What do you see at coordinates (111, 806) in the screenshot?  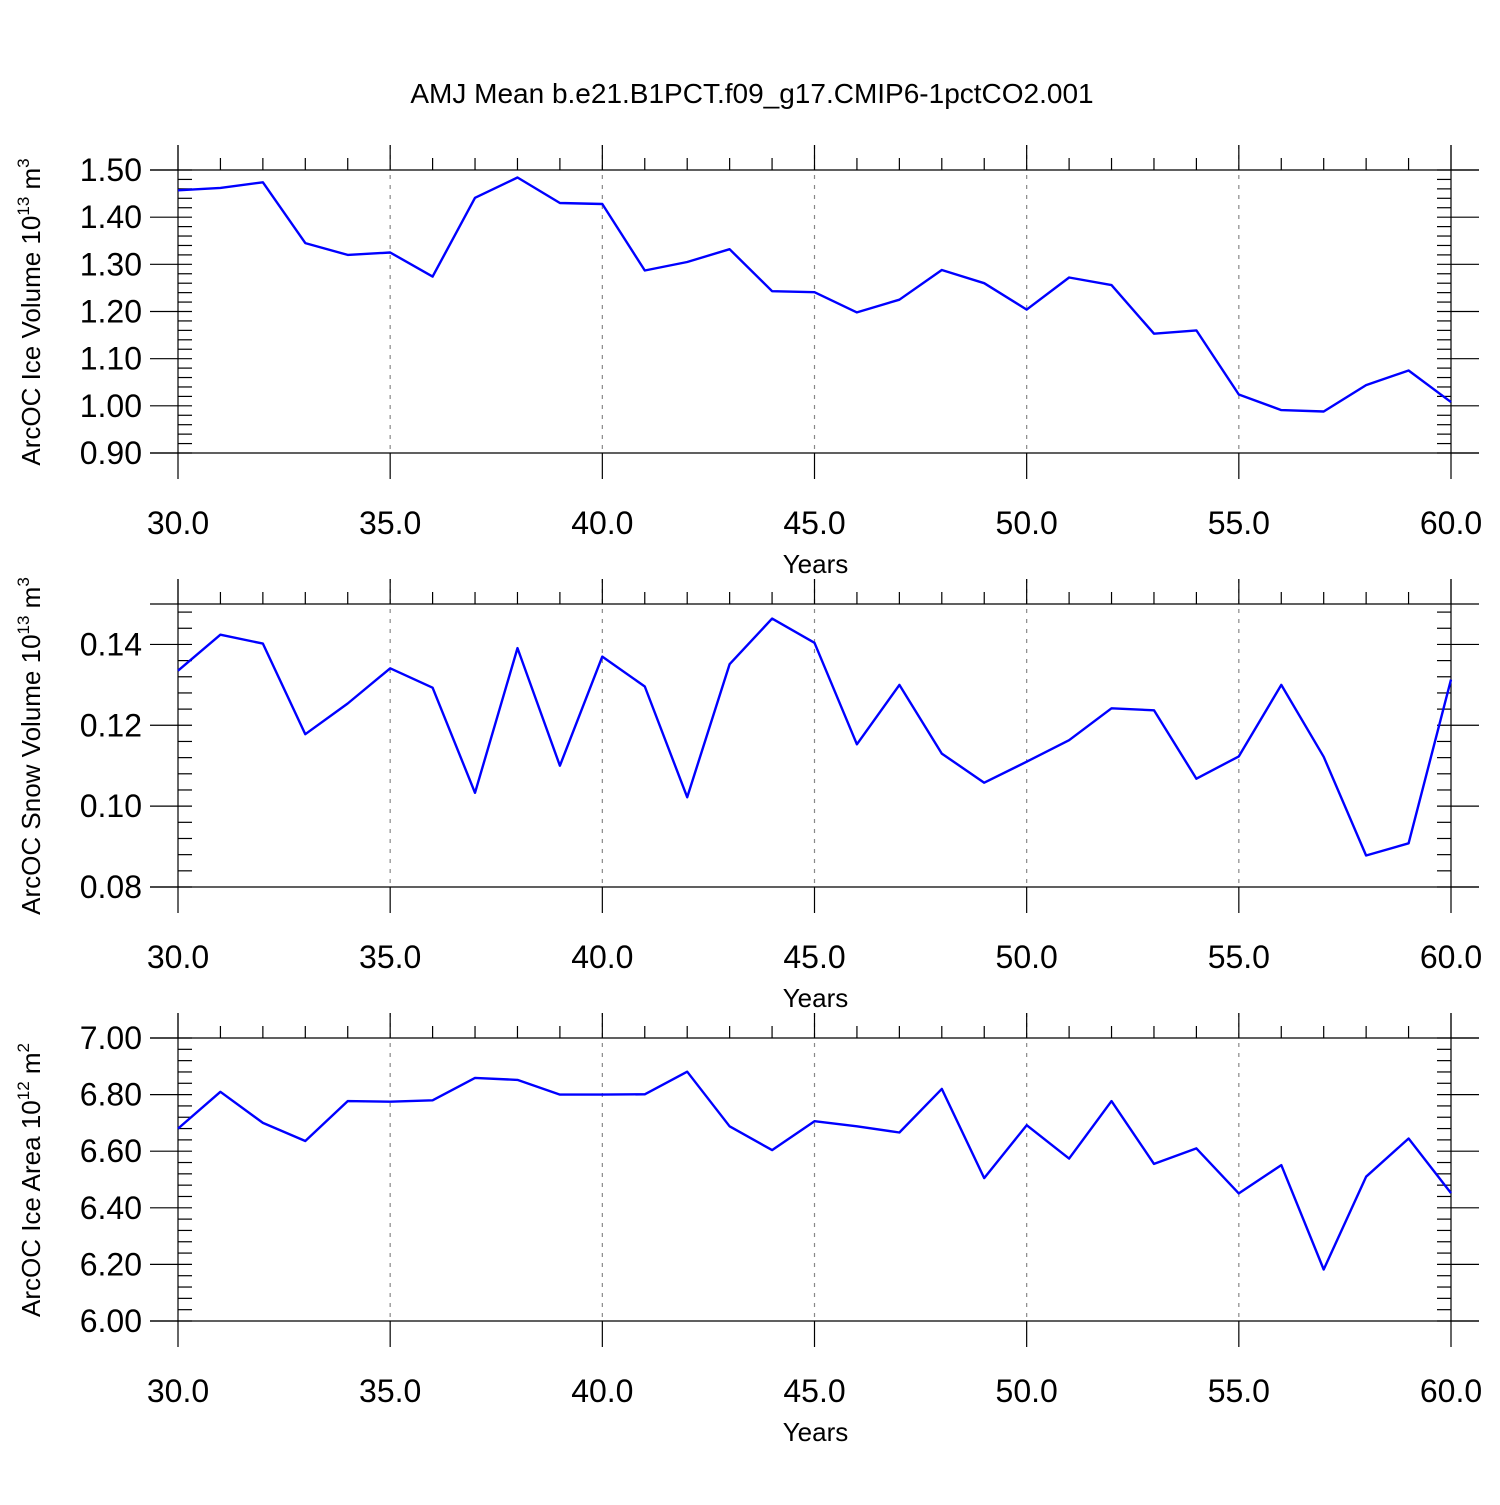 I see `y-tick-label: 0.10` at bounding box center [111, 806].